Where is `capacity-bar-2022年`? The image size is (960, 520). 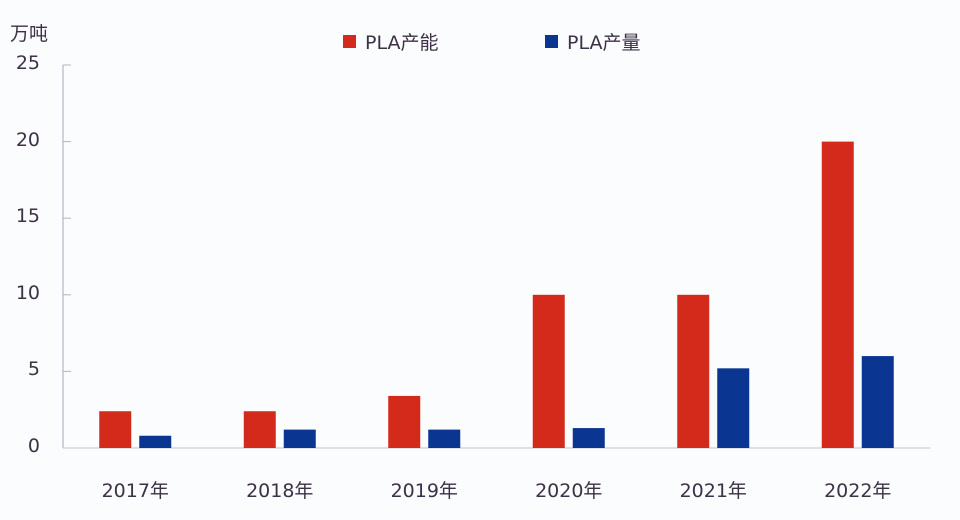
capacity-bar-2022年 is located at coordinates (837, 294).